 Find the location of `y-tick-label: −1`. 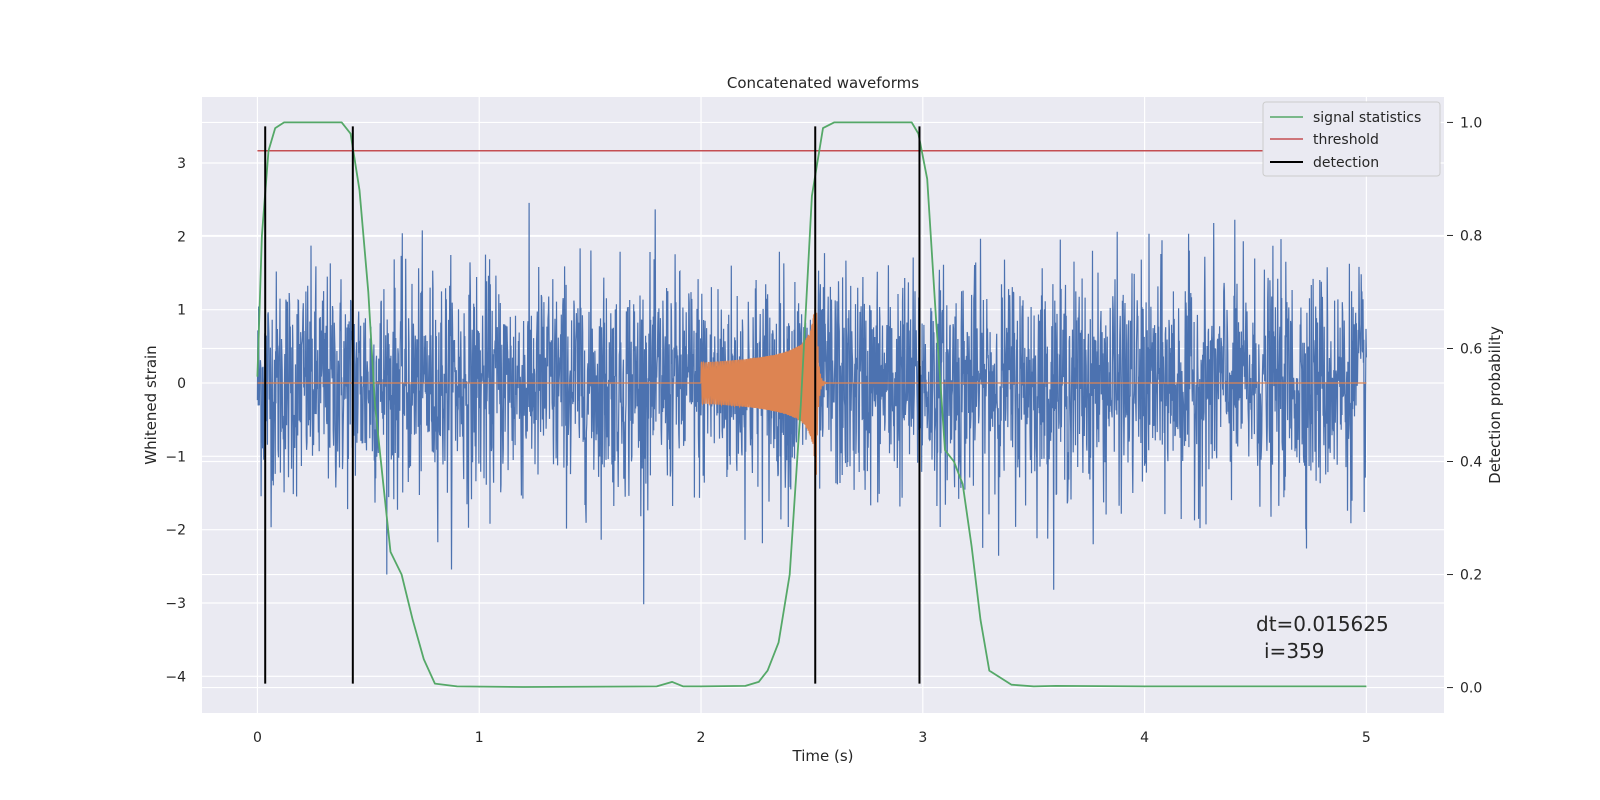

y-tick-label: −1 is located at coordinates (175, 457).